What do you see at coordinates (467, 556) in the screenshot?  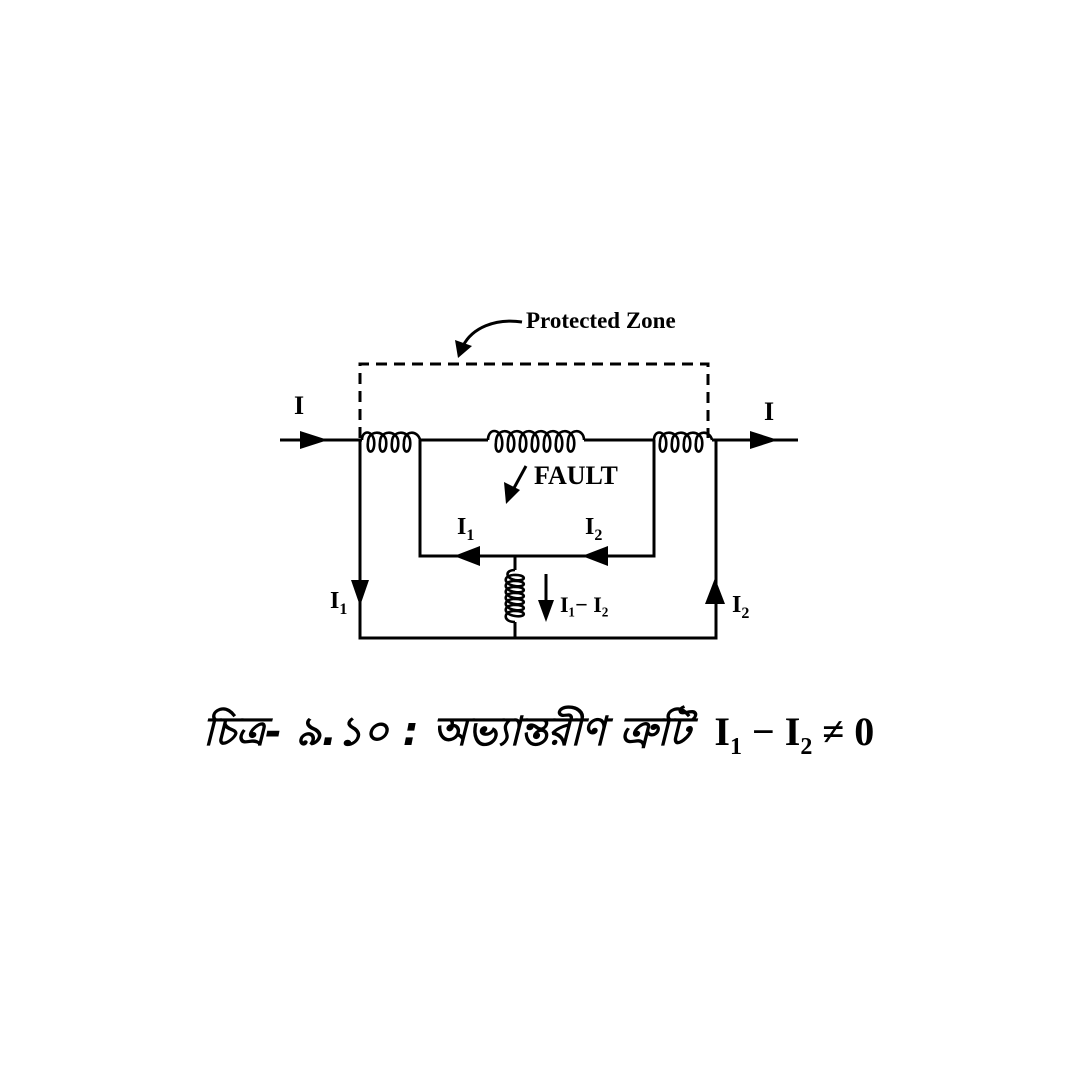 I see `i1-inner-arrow` at bounding box center [467, 556].